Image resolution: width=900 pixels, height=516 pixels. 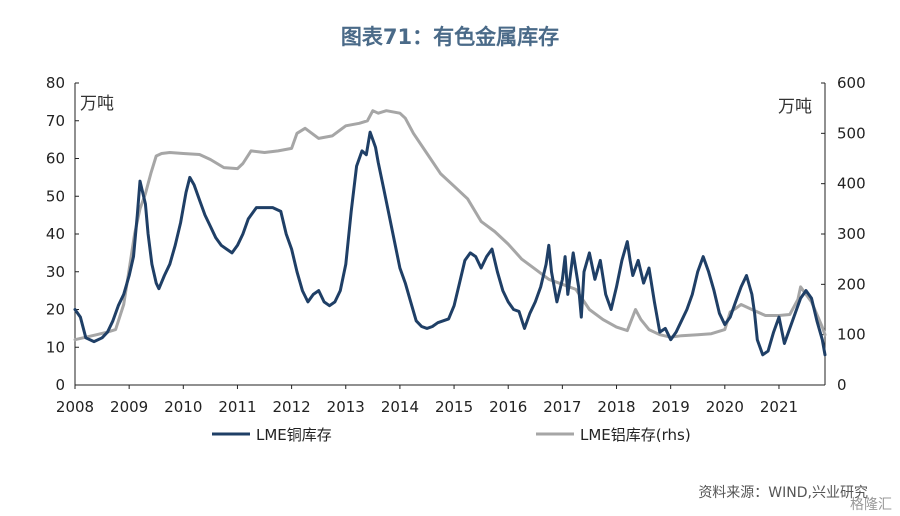 I want to click on x-tick-label: 2017, so click(x=562, y=407).